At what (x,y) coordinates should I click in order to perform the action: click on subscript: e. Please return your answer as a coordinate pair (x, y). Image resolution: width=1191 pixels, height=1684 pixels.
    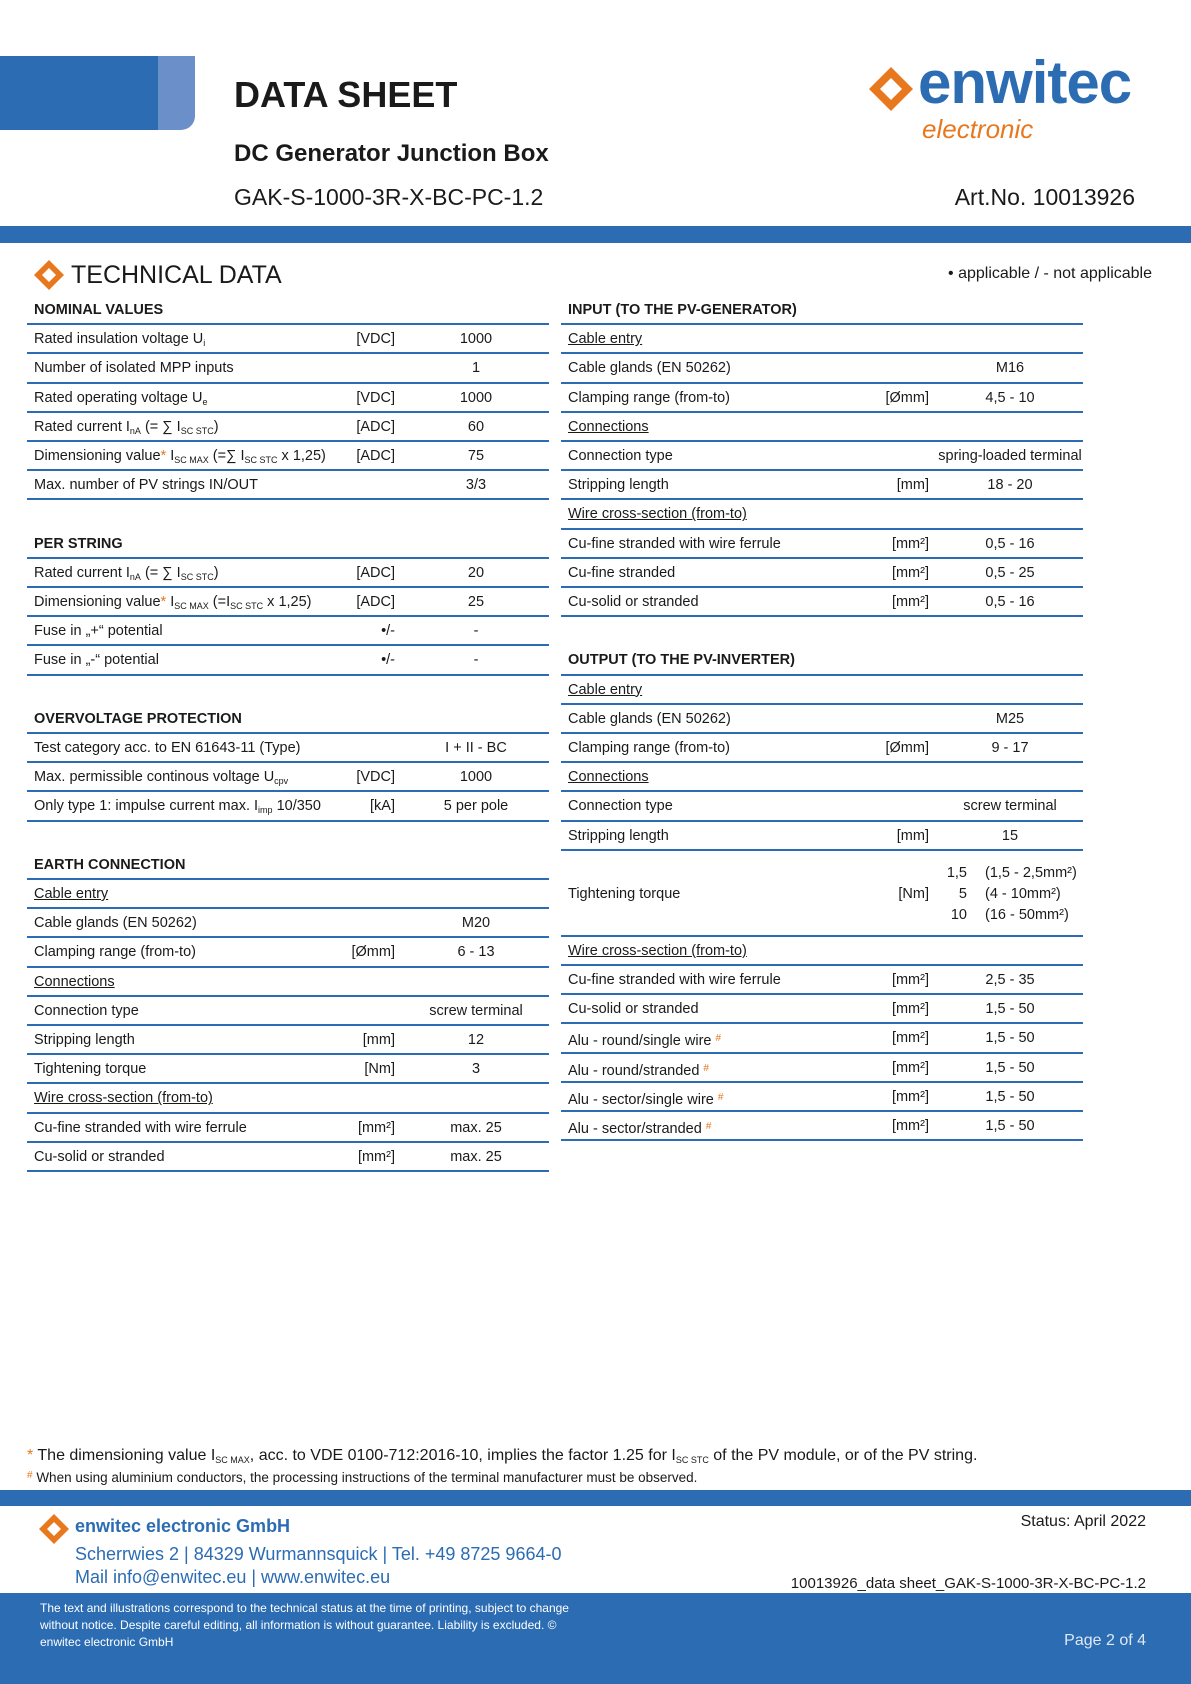
    Looking at the image, I should click on (205, 401).